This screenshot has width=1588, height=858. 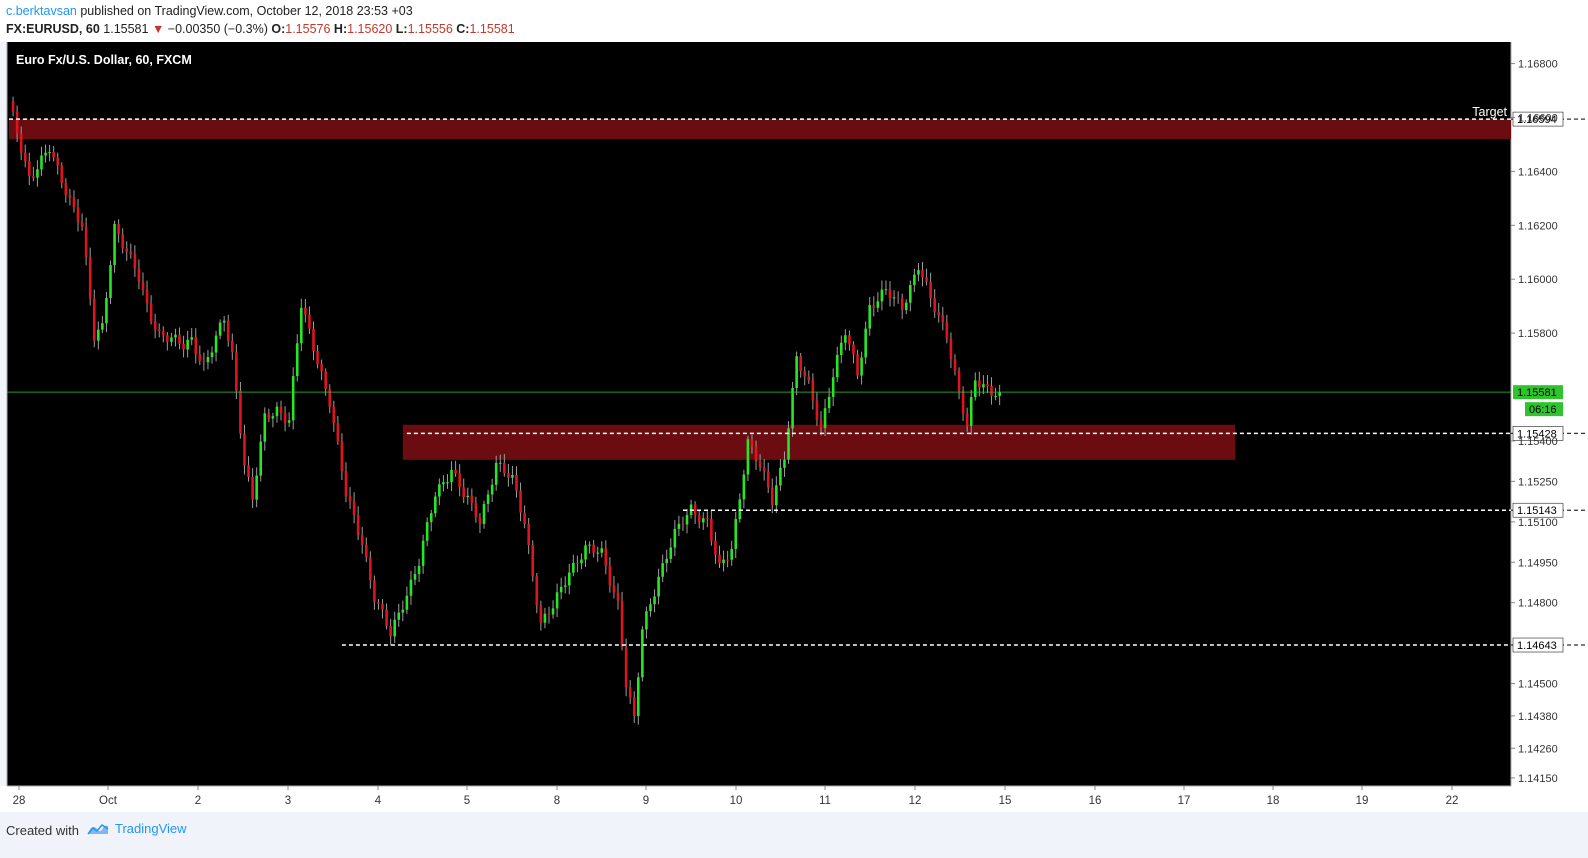 What do you see at coordinates (136, 828) in the screenshot?
I see `tradingview-brand: TradingView` at bounding box center [136, 828].